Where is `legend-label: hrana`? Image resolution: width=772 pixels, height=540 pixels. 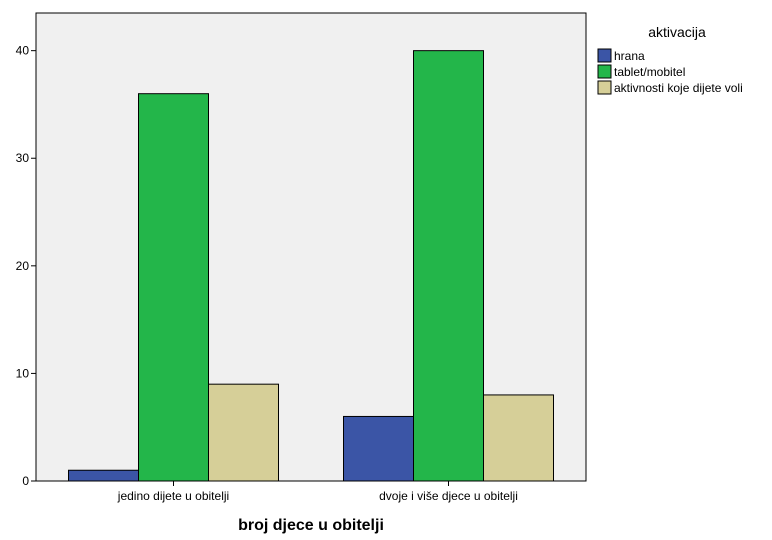
legend-label: hrana is located at coordinates (629, 56).